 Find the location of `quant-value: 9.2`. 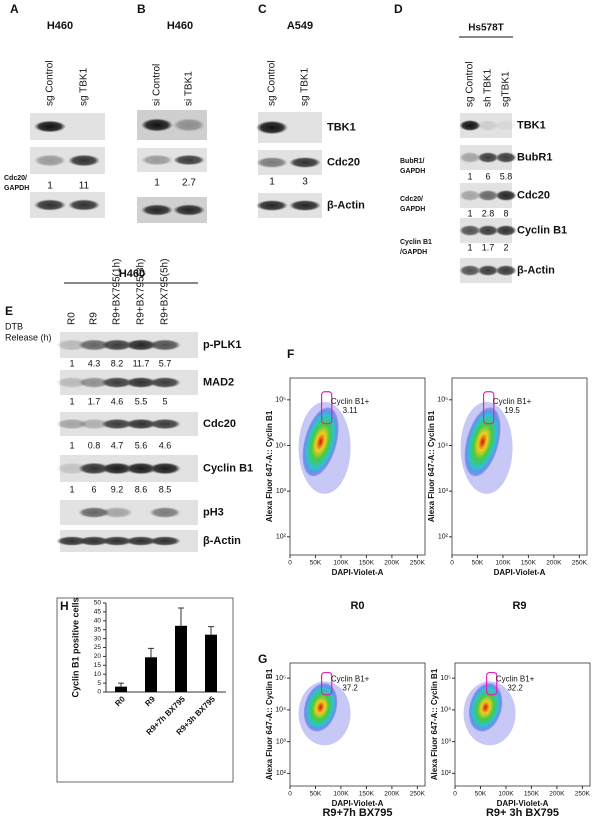

quant-value: 9.2 is located at coordinates (117, 489).